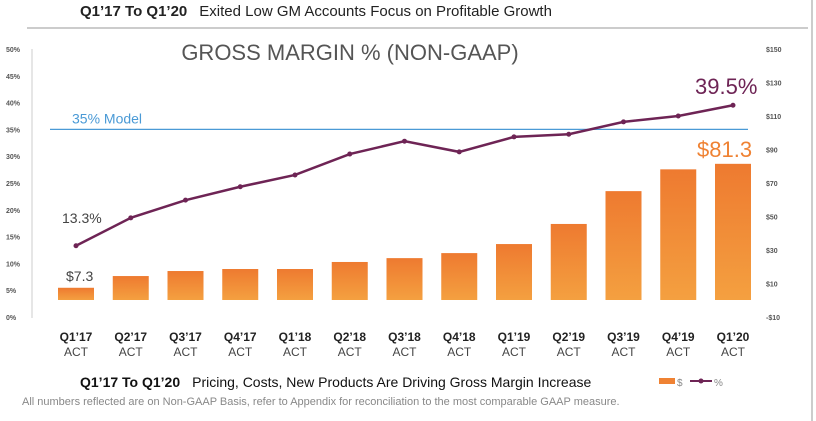 The image size is (816, 421). I want to click on right-axis-tick: $90, so click(772, 150).